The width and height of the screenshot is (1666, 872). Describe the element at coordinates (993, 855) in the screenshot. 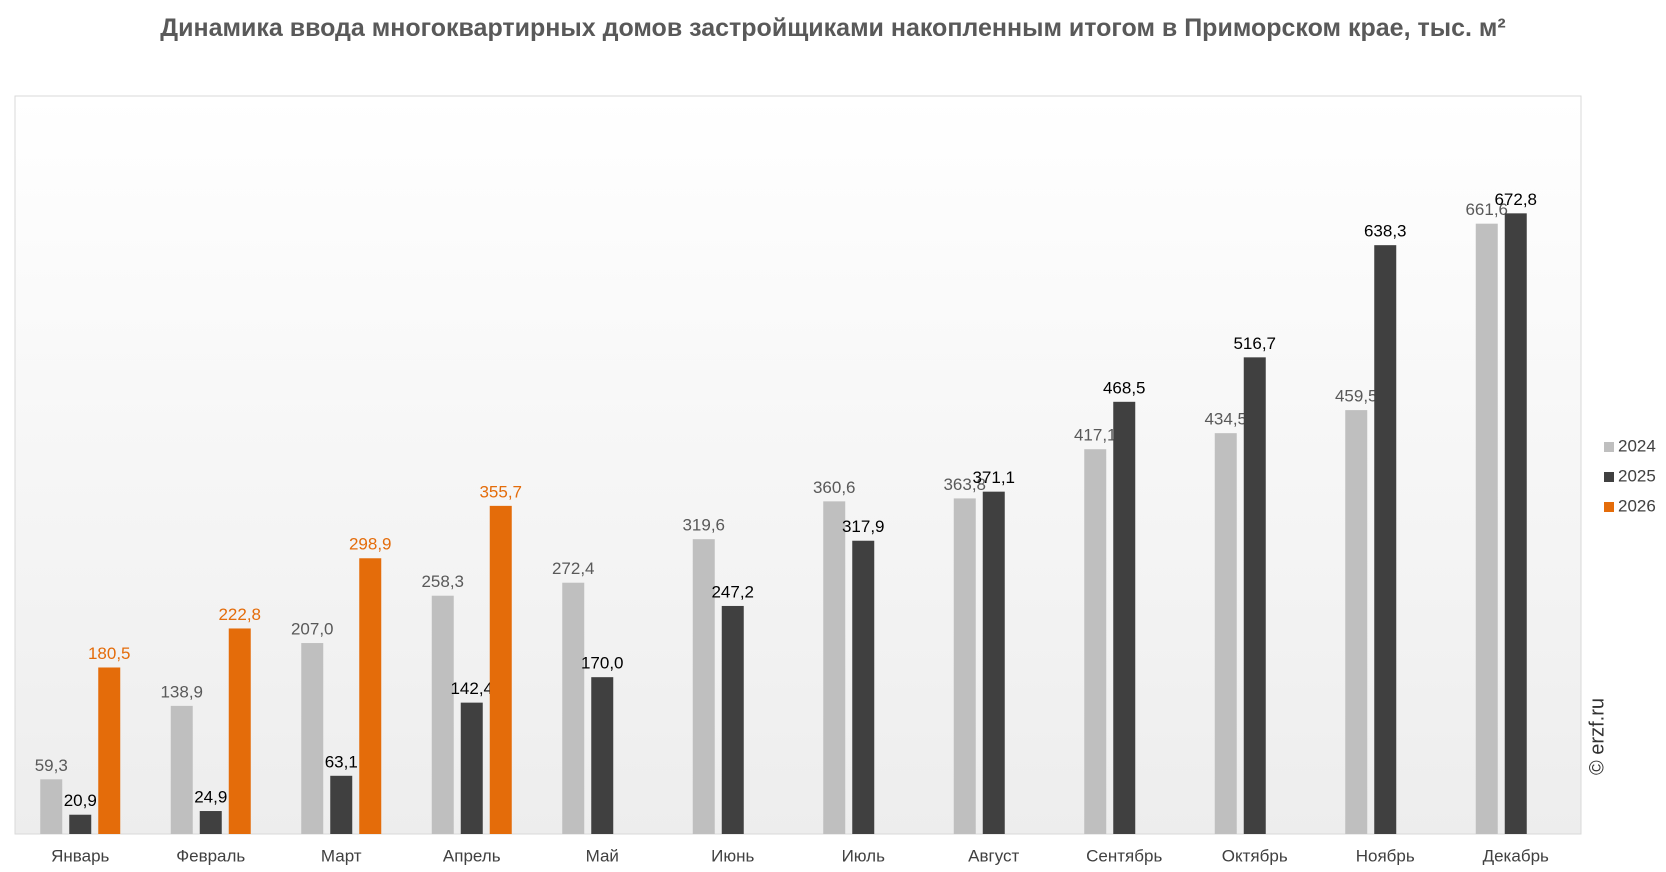

I see `x-tick-label: Август` at that location.